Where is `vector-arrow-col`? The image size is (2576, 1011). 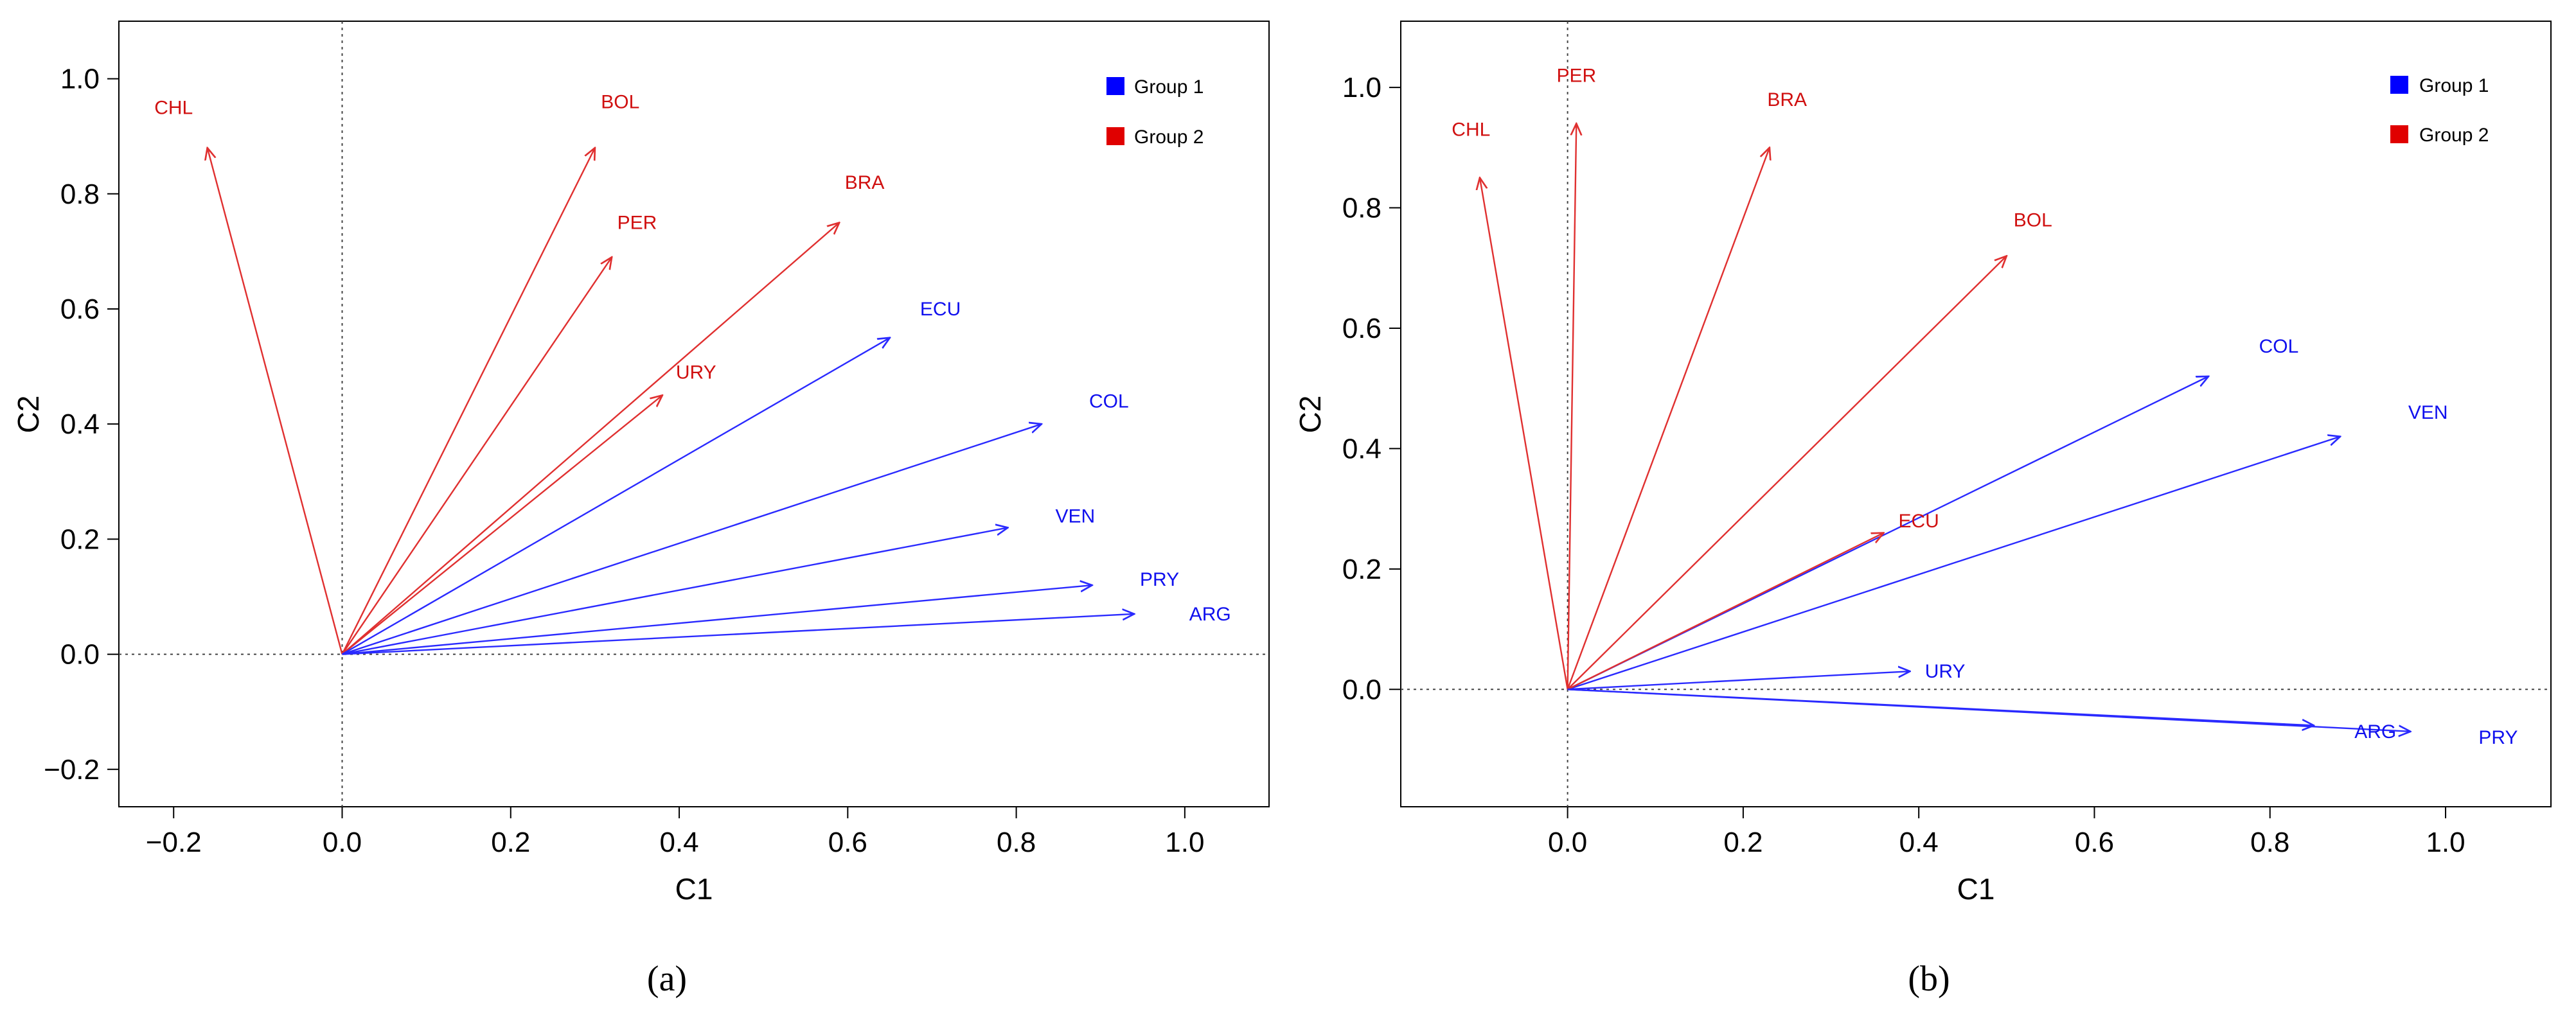 vector-arrow-col is located at coordinates (692, 539).